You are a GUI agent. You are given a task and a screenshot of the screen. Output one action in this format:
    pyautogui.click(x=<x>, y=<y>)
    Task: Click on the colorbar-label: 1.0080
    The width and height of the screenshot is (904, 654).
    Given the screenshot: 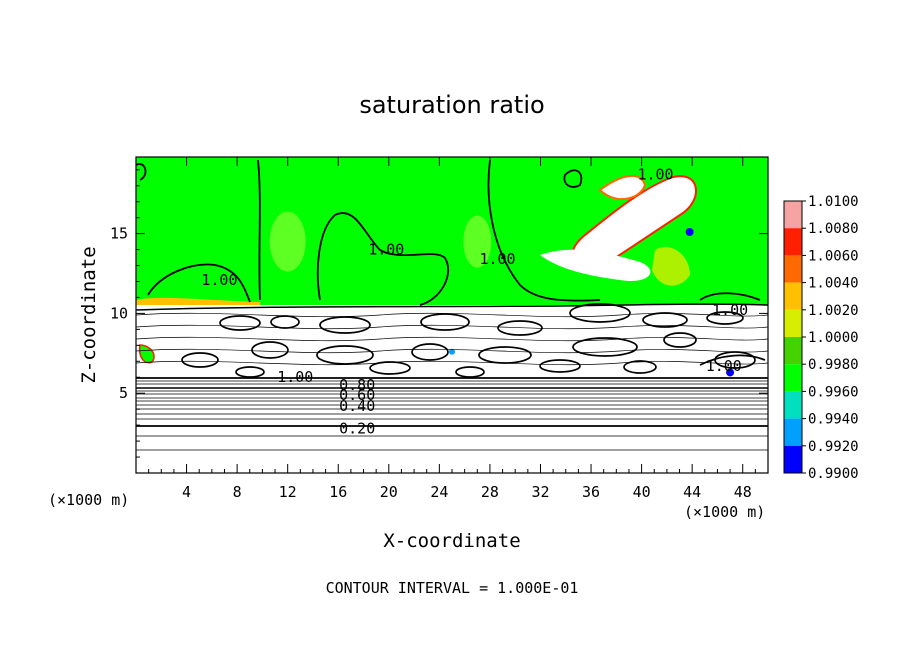 What is the action you would take?
    pyautogui.click(x=833, y=229)
    